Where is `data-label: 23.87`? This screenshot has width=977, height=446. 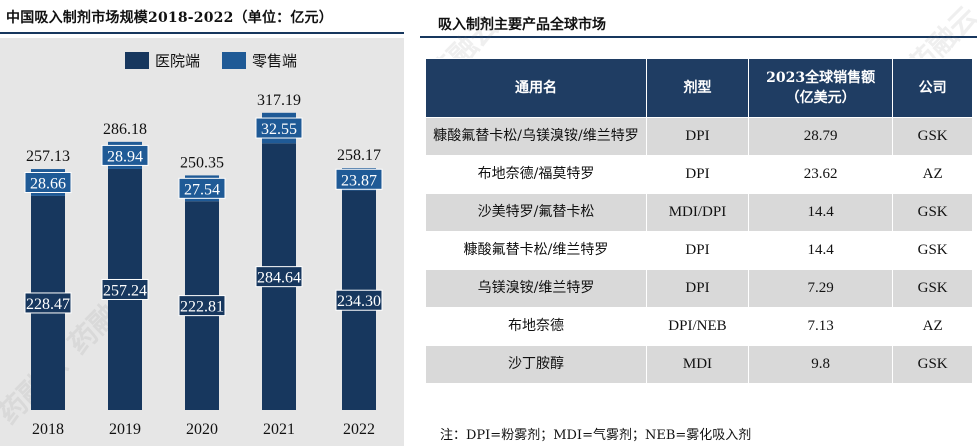 data-label: 23.87 is located at coordinates (359, 180).